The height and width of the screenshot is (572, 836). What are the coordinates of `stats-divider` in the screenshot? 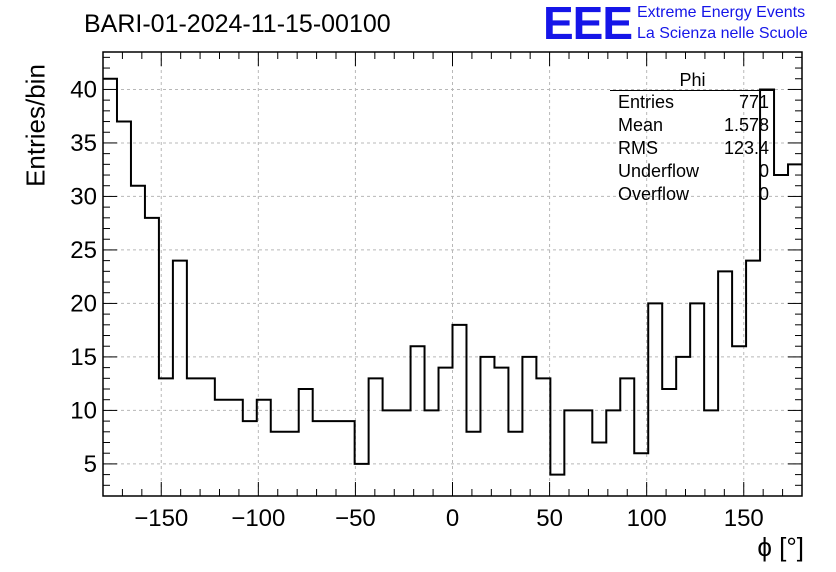 It's located at (692, 90).